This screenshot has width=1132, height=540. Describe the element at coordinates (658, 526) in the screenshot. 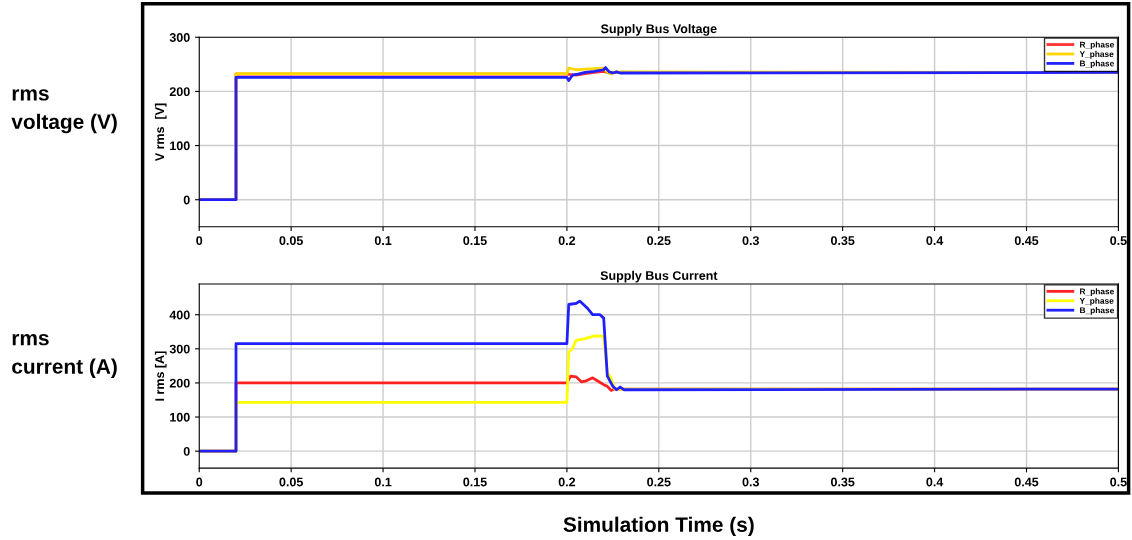

I see `x-axis-title: Simulation Time (s)` at that location.